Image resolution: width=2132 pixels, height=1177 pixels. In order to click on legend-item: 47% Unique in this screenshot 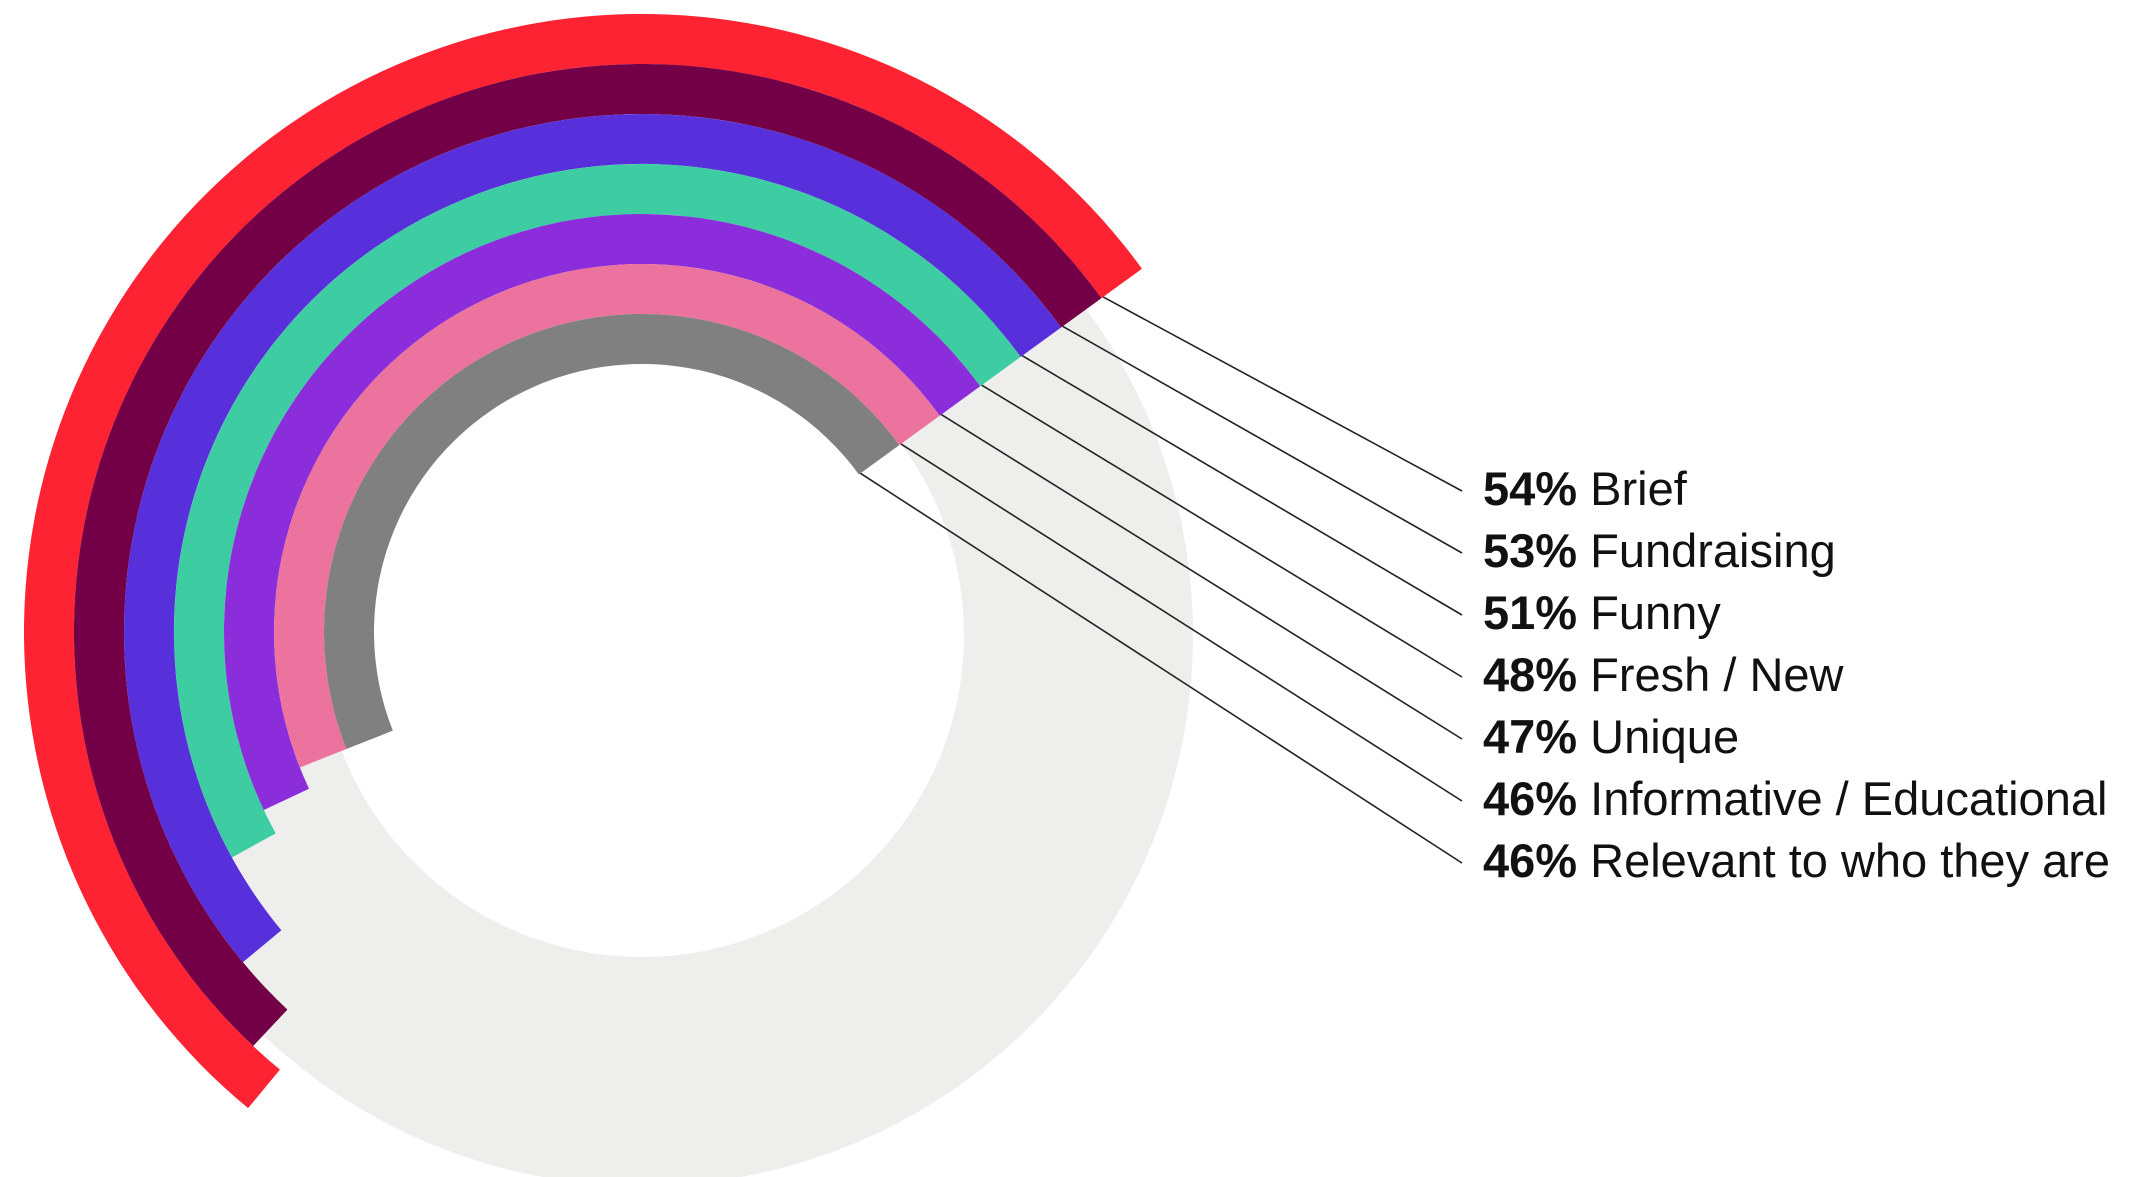, I will do `click(1611, 736)`.